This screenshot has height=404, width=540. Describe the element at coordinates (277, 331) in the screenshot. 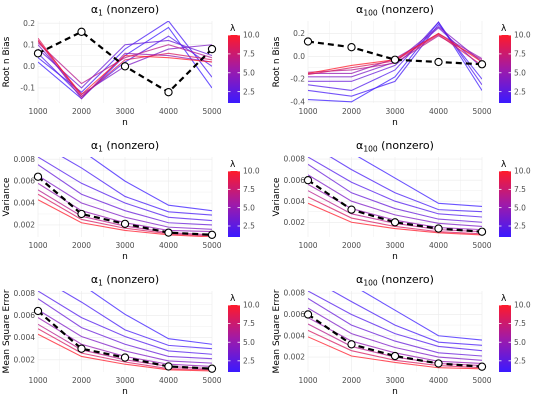

I see `y-axis-label: Mean Square Error` at that location.